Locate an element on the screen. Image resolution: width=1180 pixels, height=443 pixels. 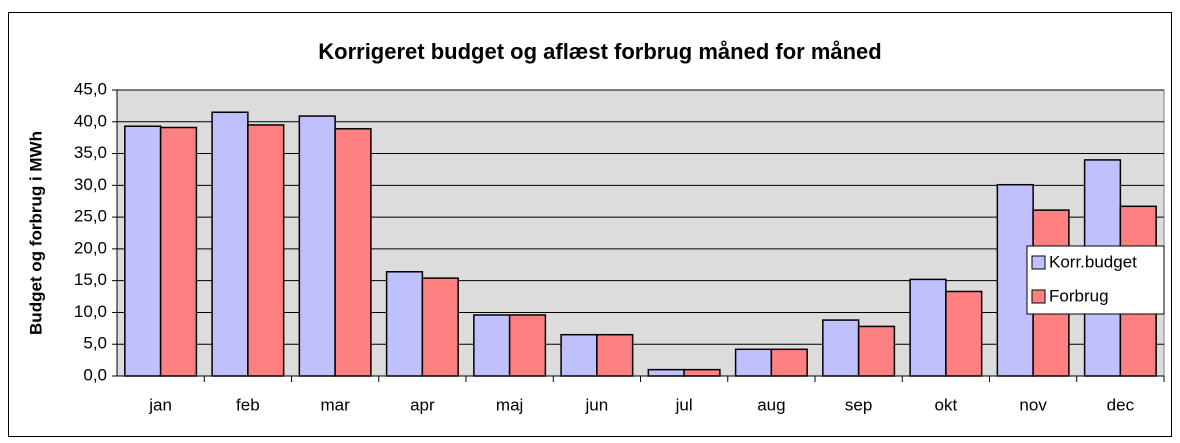
x-tick-label: feb is located at coordinates (248, 404).